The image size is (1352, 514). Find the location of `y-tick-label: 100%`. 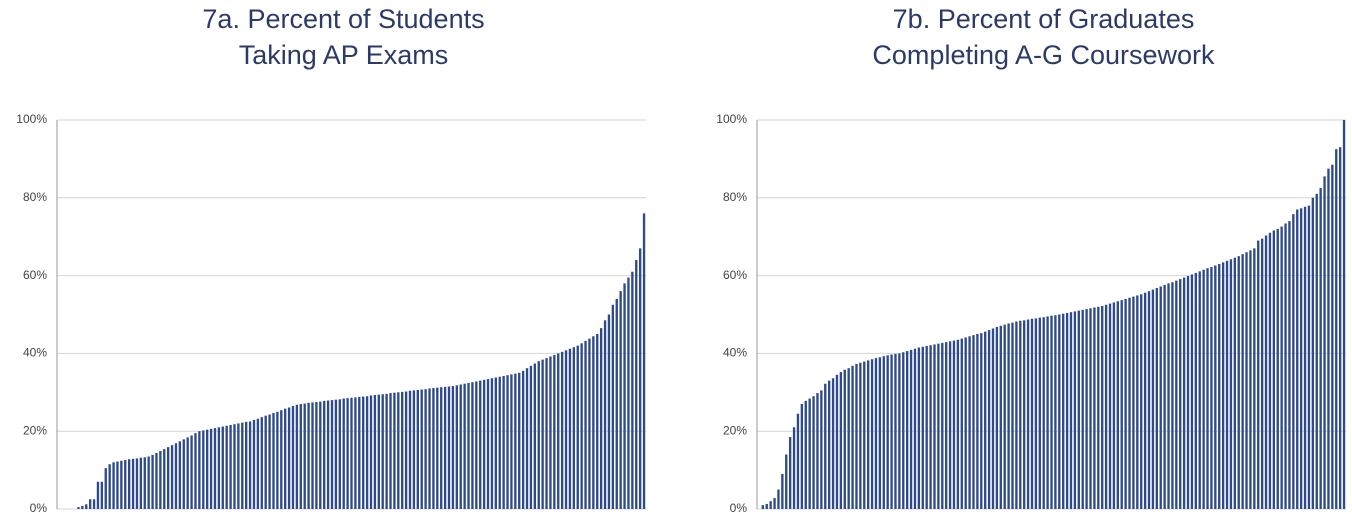

y-tick-label: 100% is located at coordinates (731, 119).